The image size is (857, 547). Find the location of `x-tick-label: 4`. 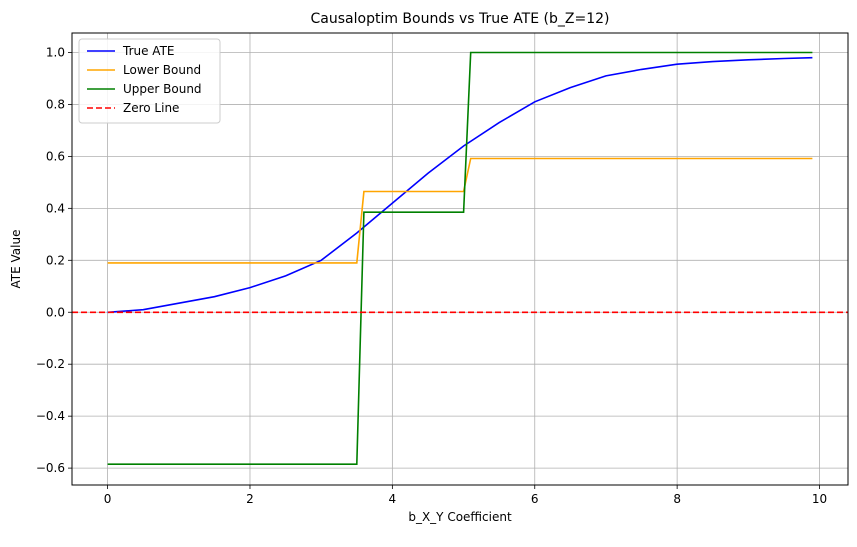

x-tick-label: 4 is located at coordinates (393, 499).